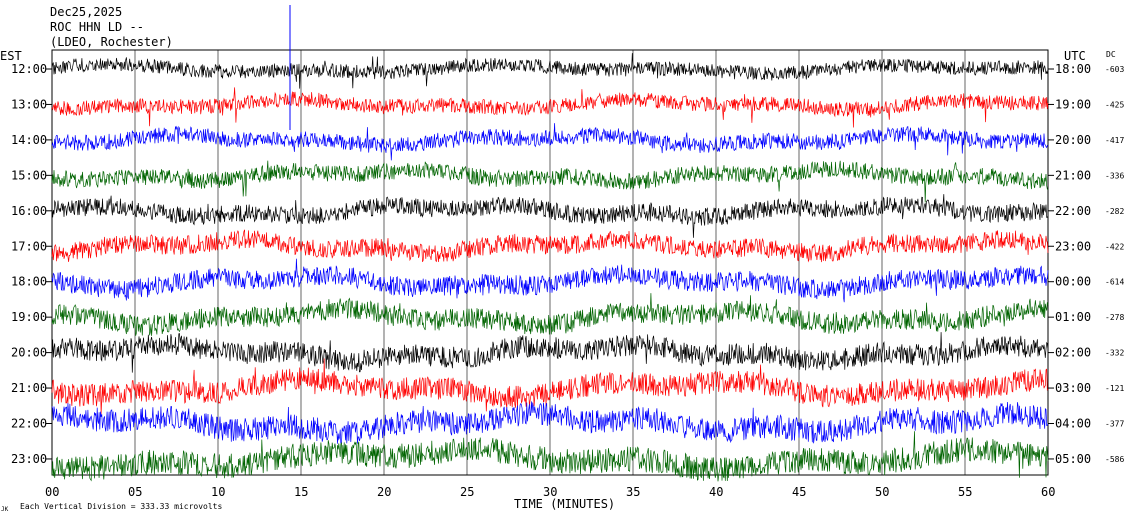 The width and height of the screenshot is (1130, 519). What do you see at coordinates (633, 492) in the screenshot?
I see `x-tick-35: 35` at bounding box center [633, 492].